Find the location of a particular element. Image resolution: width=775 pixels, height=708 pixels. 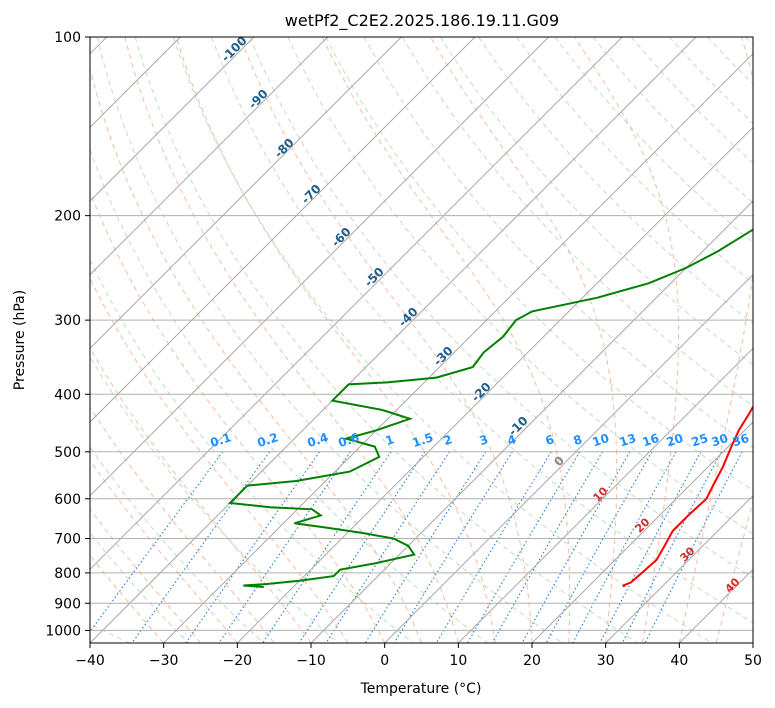

x-axis-label: Temperature (°C) is located at coordinates (421, 689).